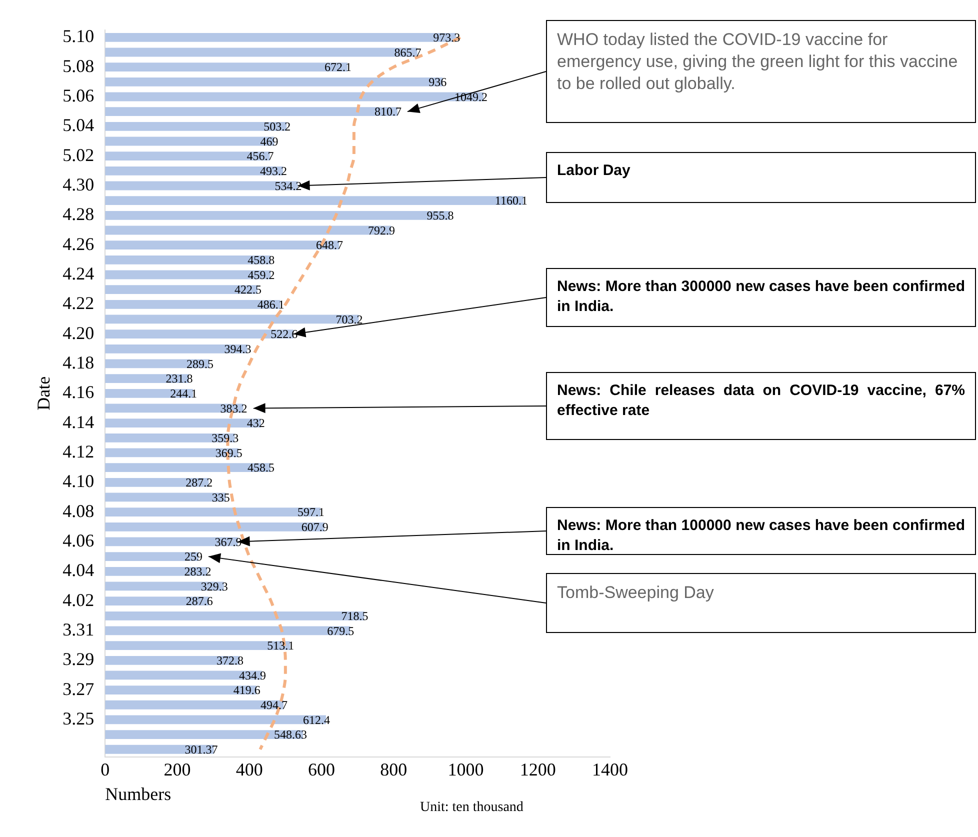 The width and height of the screenshot is (978, 837). What do you see at coordinates (330, 245) in the screenshot?
I see `data-label: 648.7` at bounding box center [330, 245].